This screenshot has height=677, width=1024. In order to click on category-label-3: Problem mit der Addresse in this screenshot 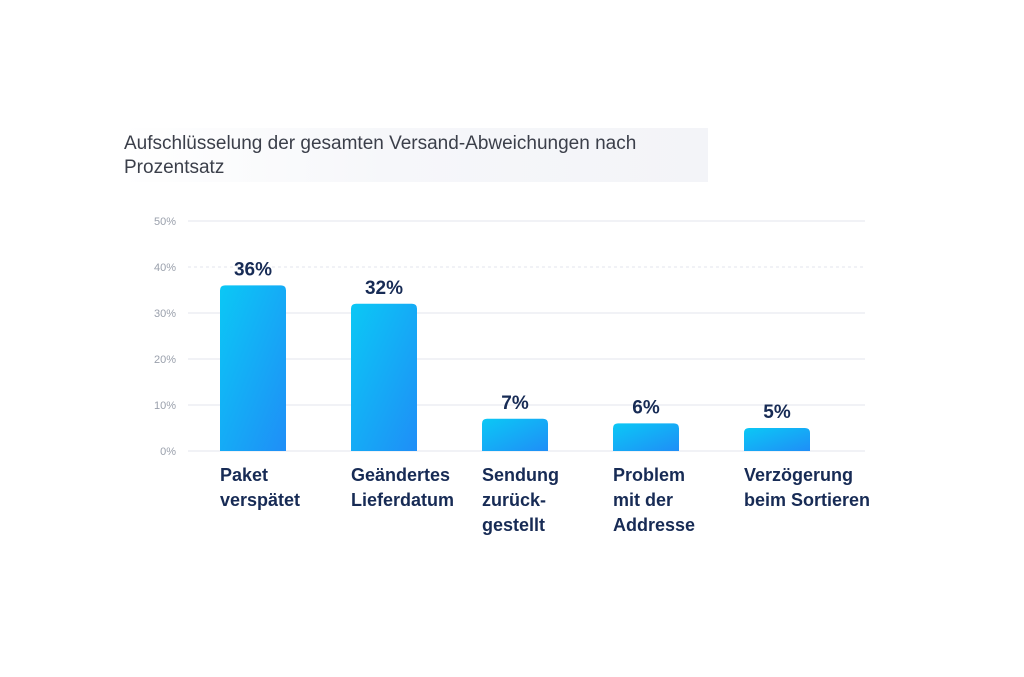, I will do `click(654, 500)`.